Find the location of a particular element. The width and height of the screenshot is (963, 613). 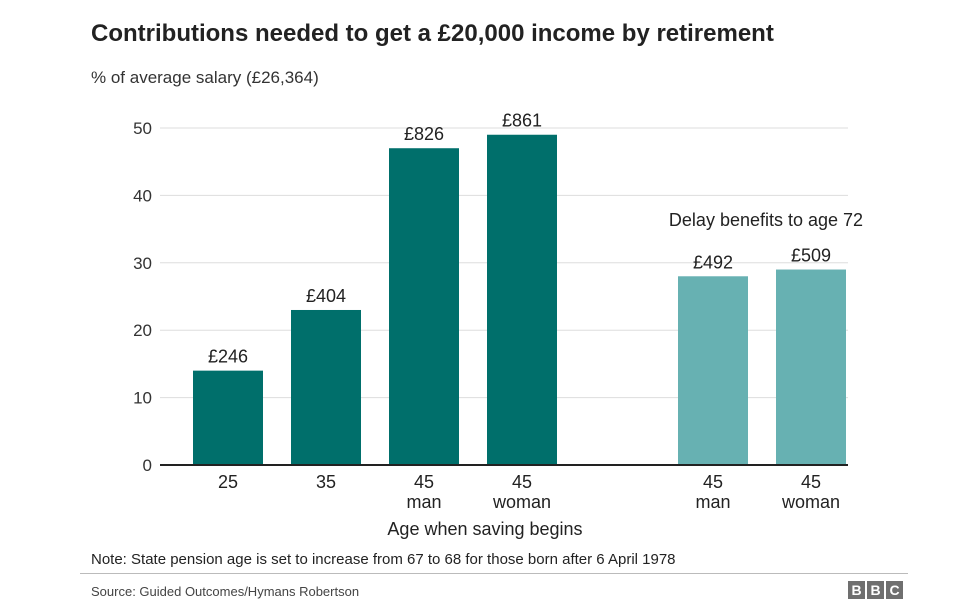

bbc-logo-letter: C is located at coordinates (894, 590).